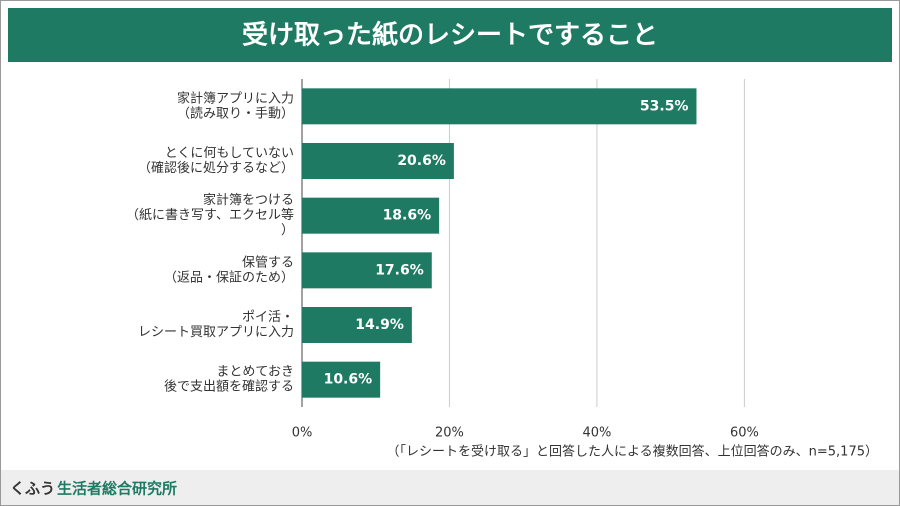 This screenshot has width=900, height=506. Describe the element at coordinates (235, 98) in the screenshot. I see `y-tick-label: 家計簿アプリに入力` at that location.